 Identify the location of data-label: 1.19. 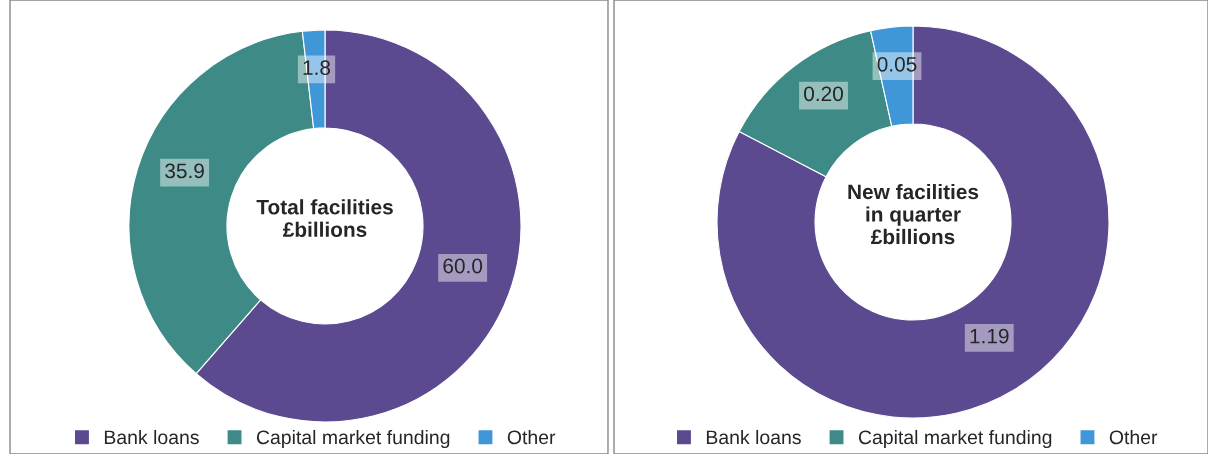
(989, 336).